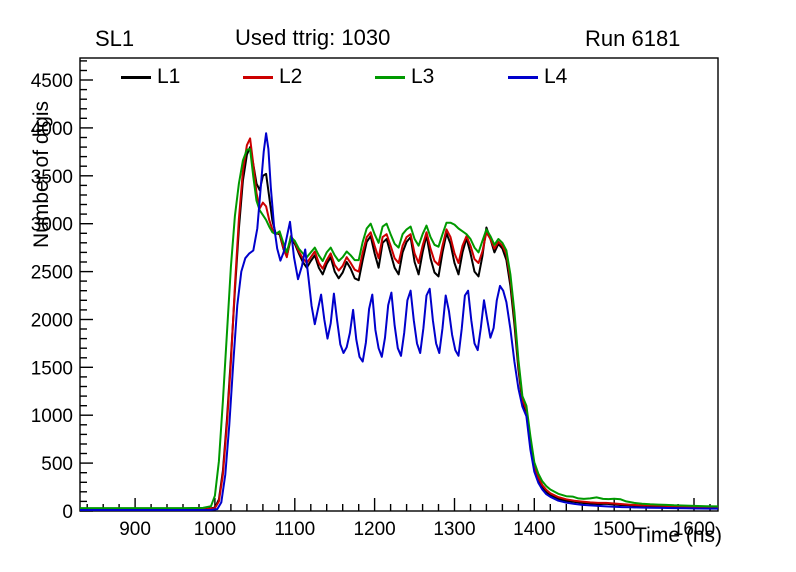 Image resolution: width=796 pixels, height=572 pixels. I want to click on legend-entry-l2: L2, so click(272, 77).